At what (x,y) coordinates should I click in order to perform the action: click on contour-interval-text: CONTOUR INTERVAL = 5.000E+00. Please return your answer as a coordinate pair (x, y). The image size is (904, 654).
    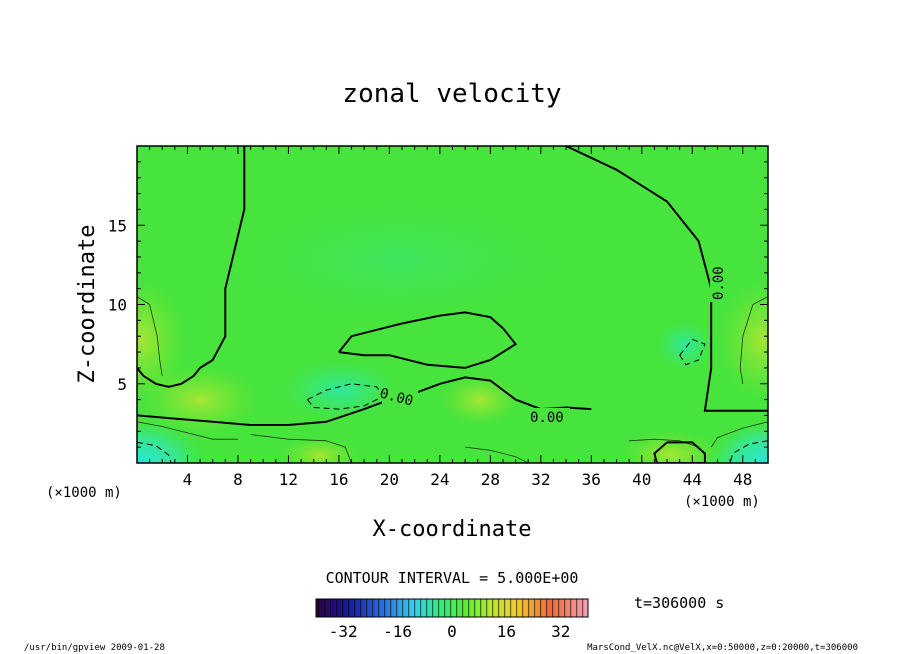
    Looking at the image, I should click on (452, 578).